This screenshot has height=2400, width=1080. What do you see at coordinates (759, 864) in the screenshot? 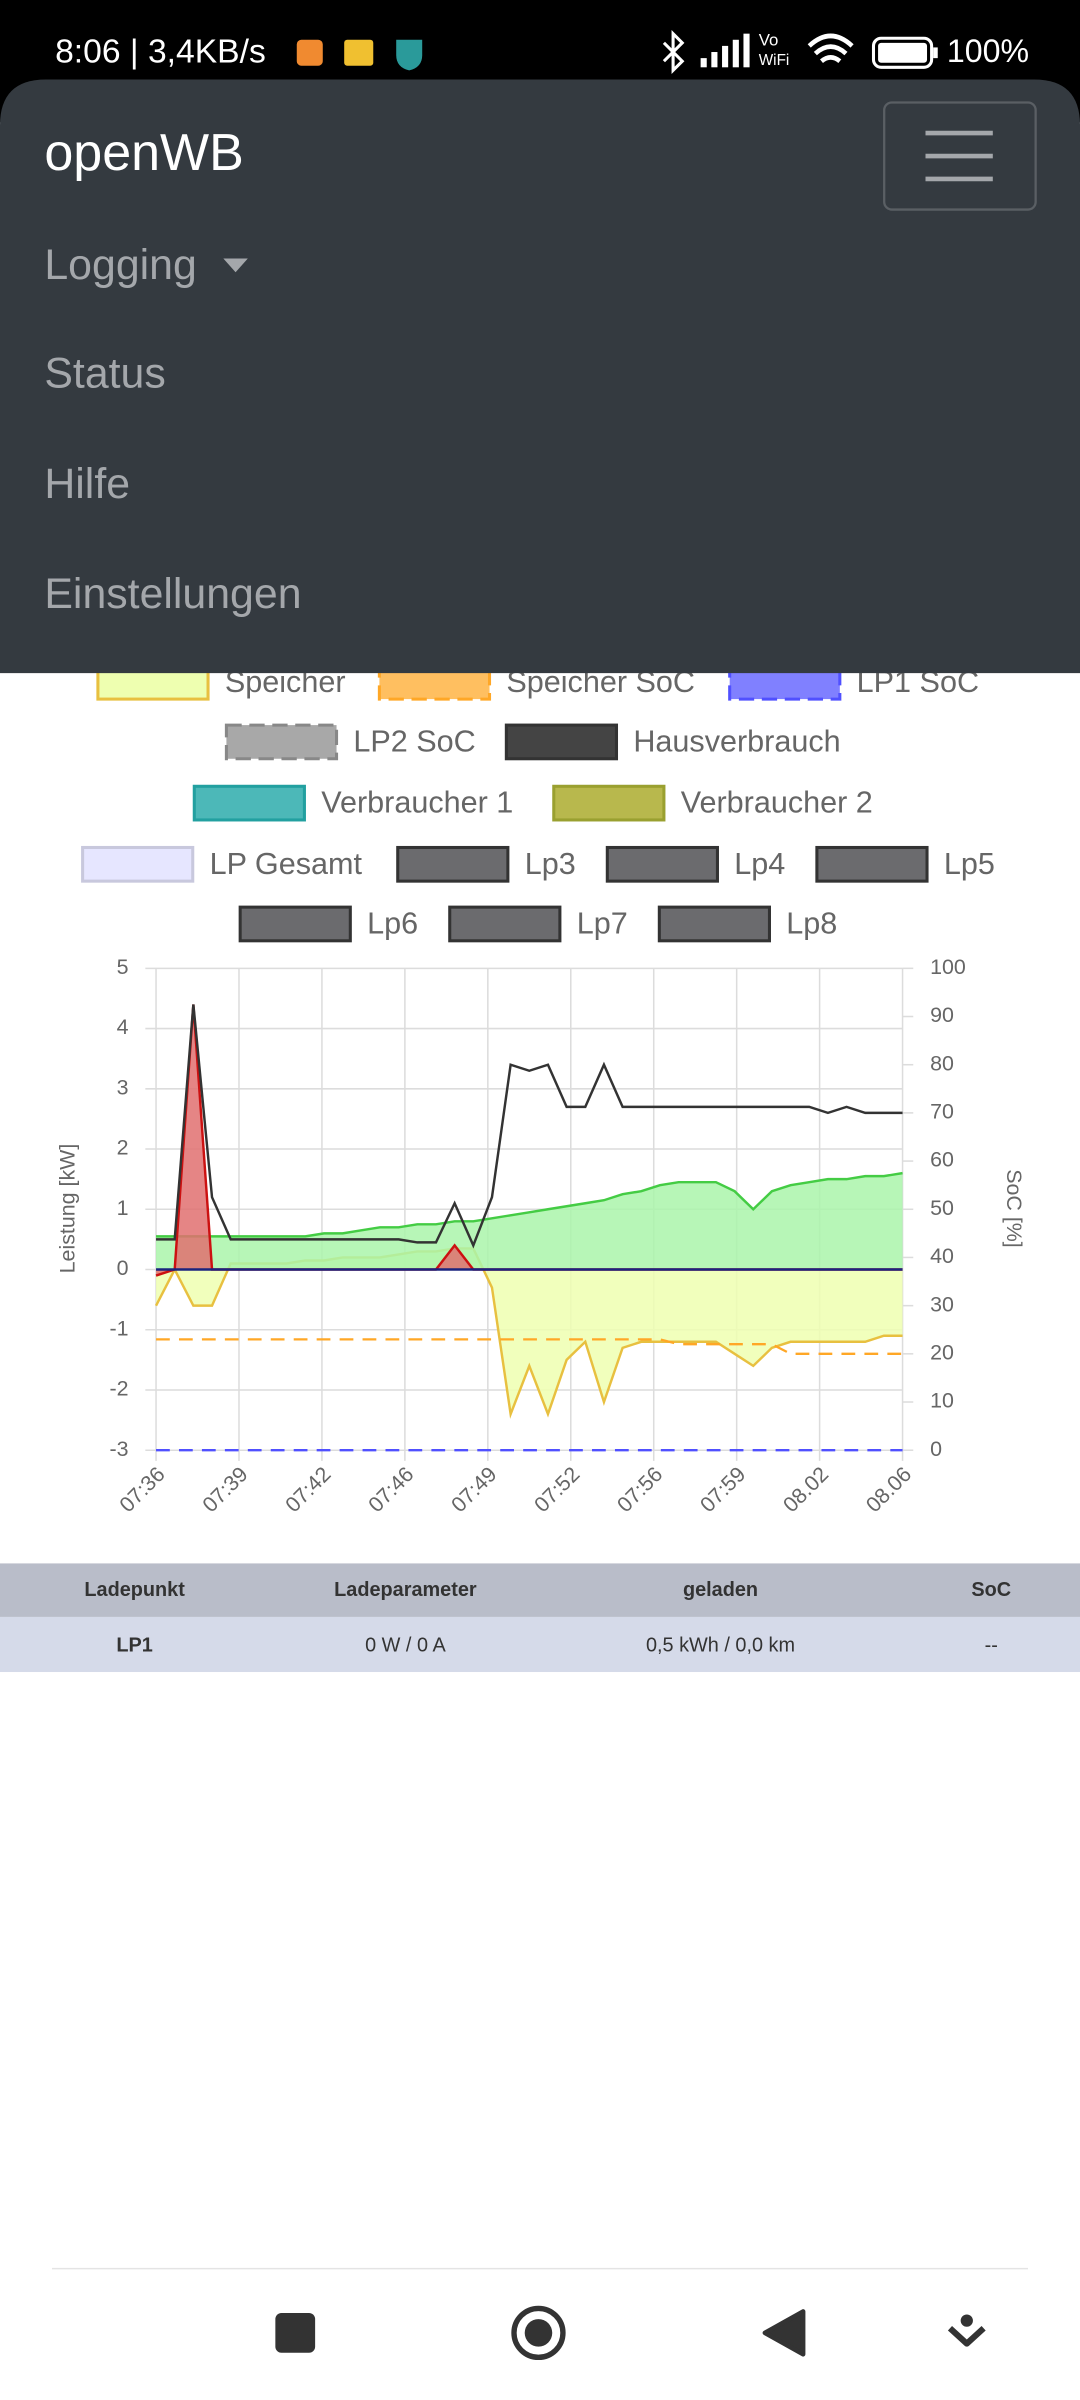
I see `legend-label: Lp4` at bounding box center [759, 864].